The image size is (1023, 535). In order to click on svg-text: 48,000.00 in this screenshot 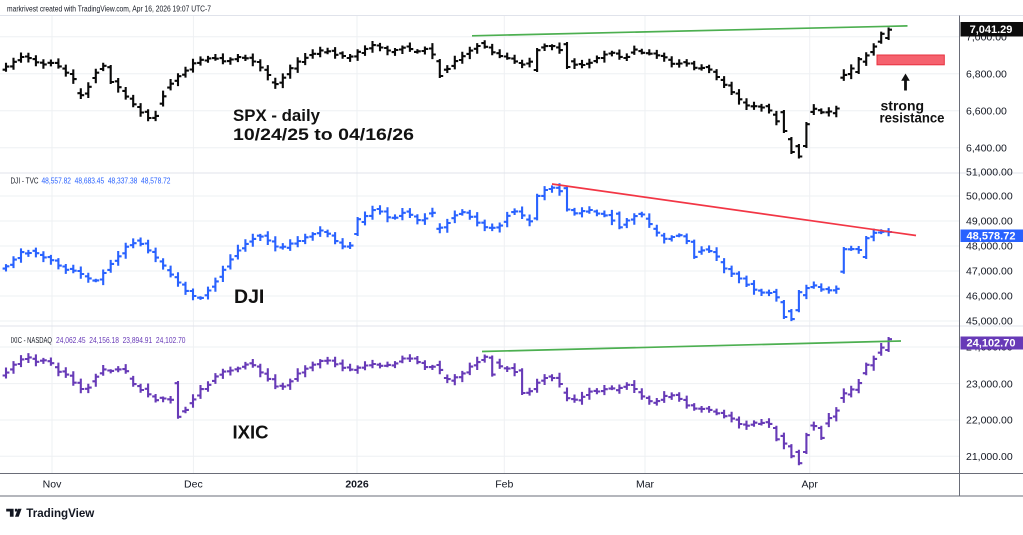, I will do `click(989, 247)`.